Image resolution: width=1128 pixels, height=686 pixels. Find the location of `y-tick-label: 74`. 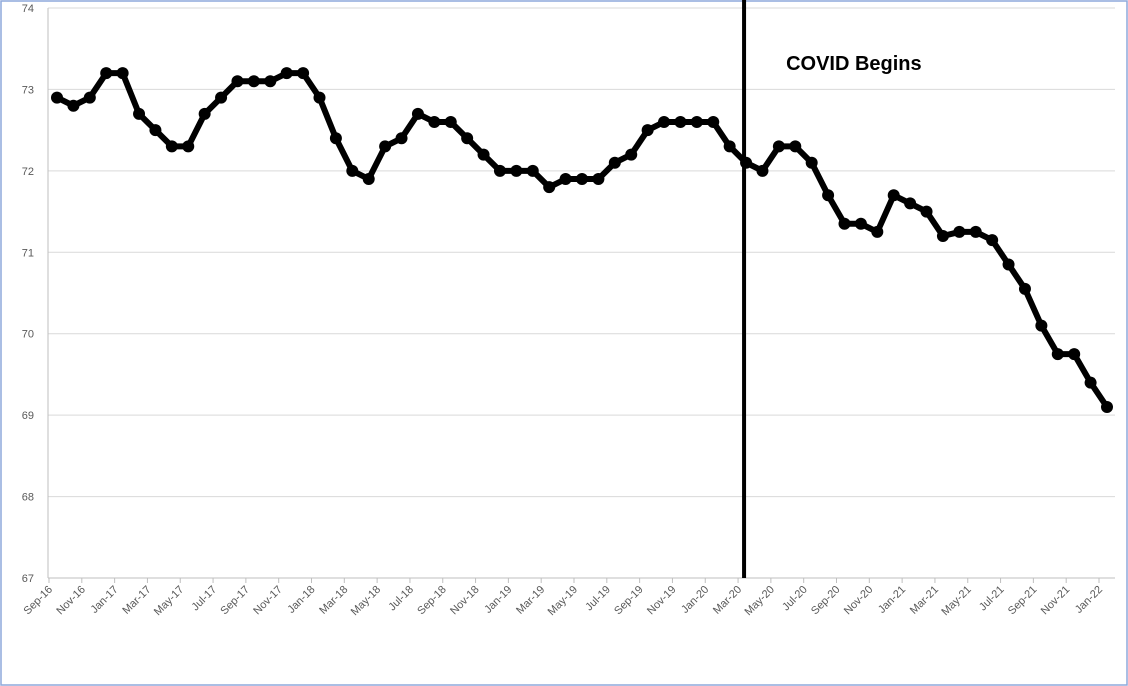

y-tick-label: 74 is located at coordinates (28, 9).